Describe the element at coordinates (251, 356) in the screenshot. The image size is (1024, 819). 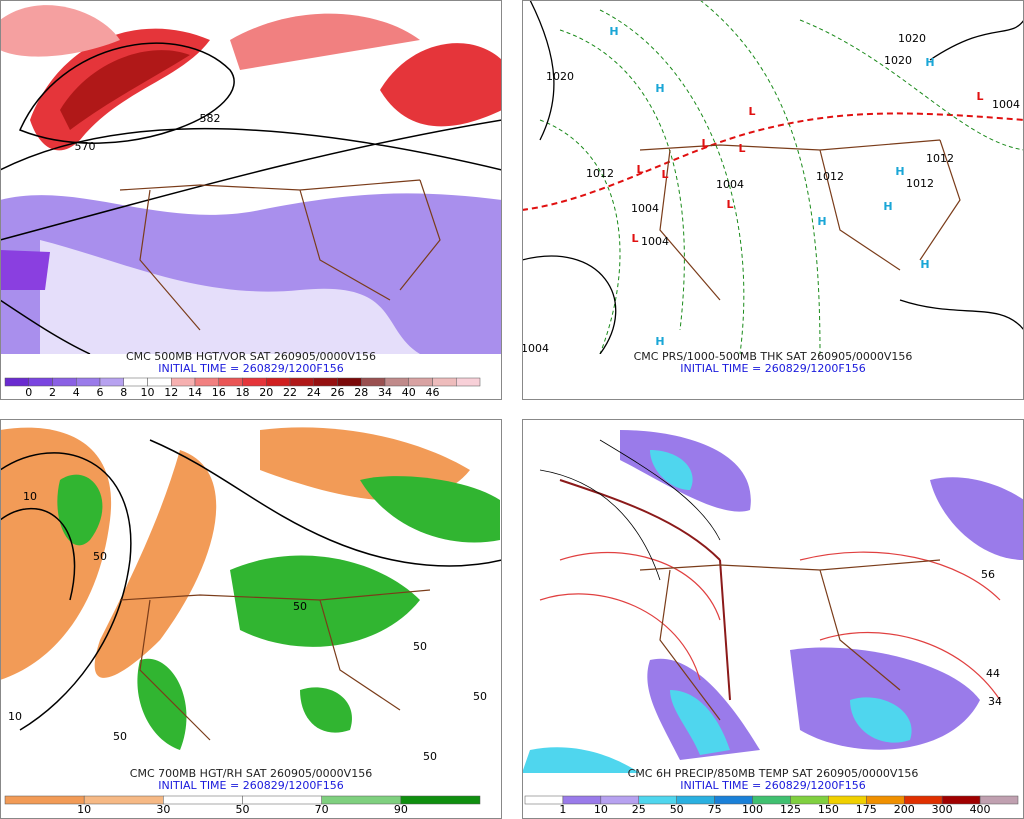
I see `panel-title: CMC 500MB HGT/VOR SAT 260905/0000V156` at that location.